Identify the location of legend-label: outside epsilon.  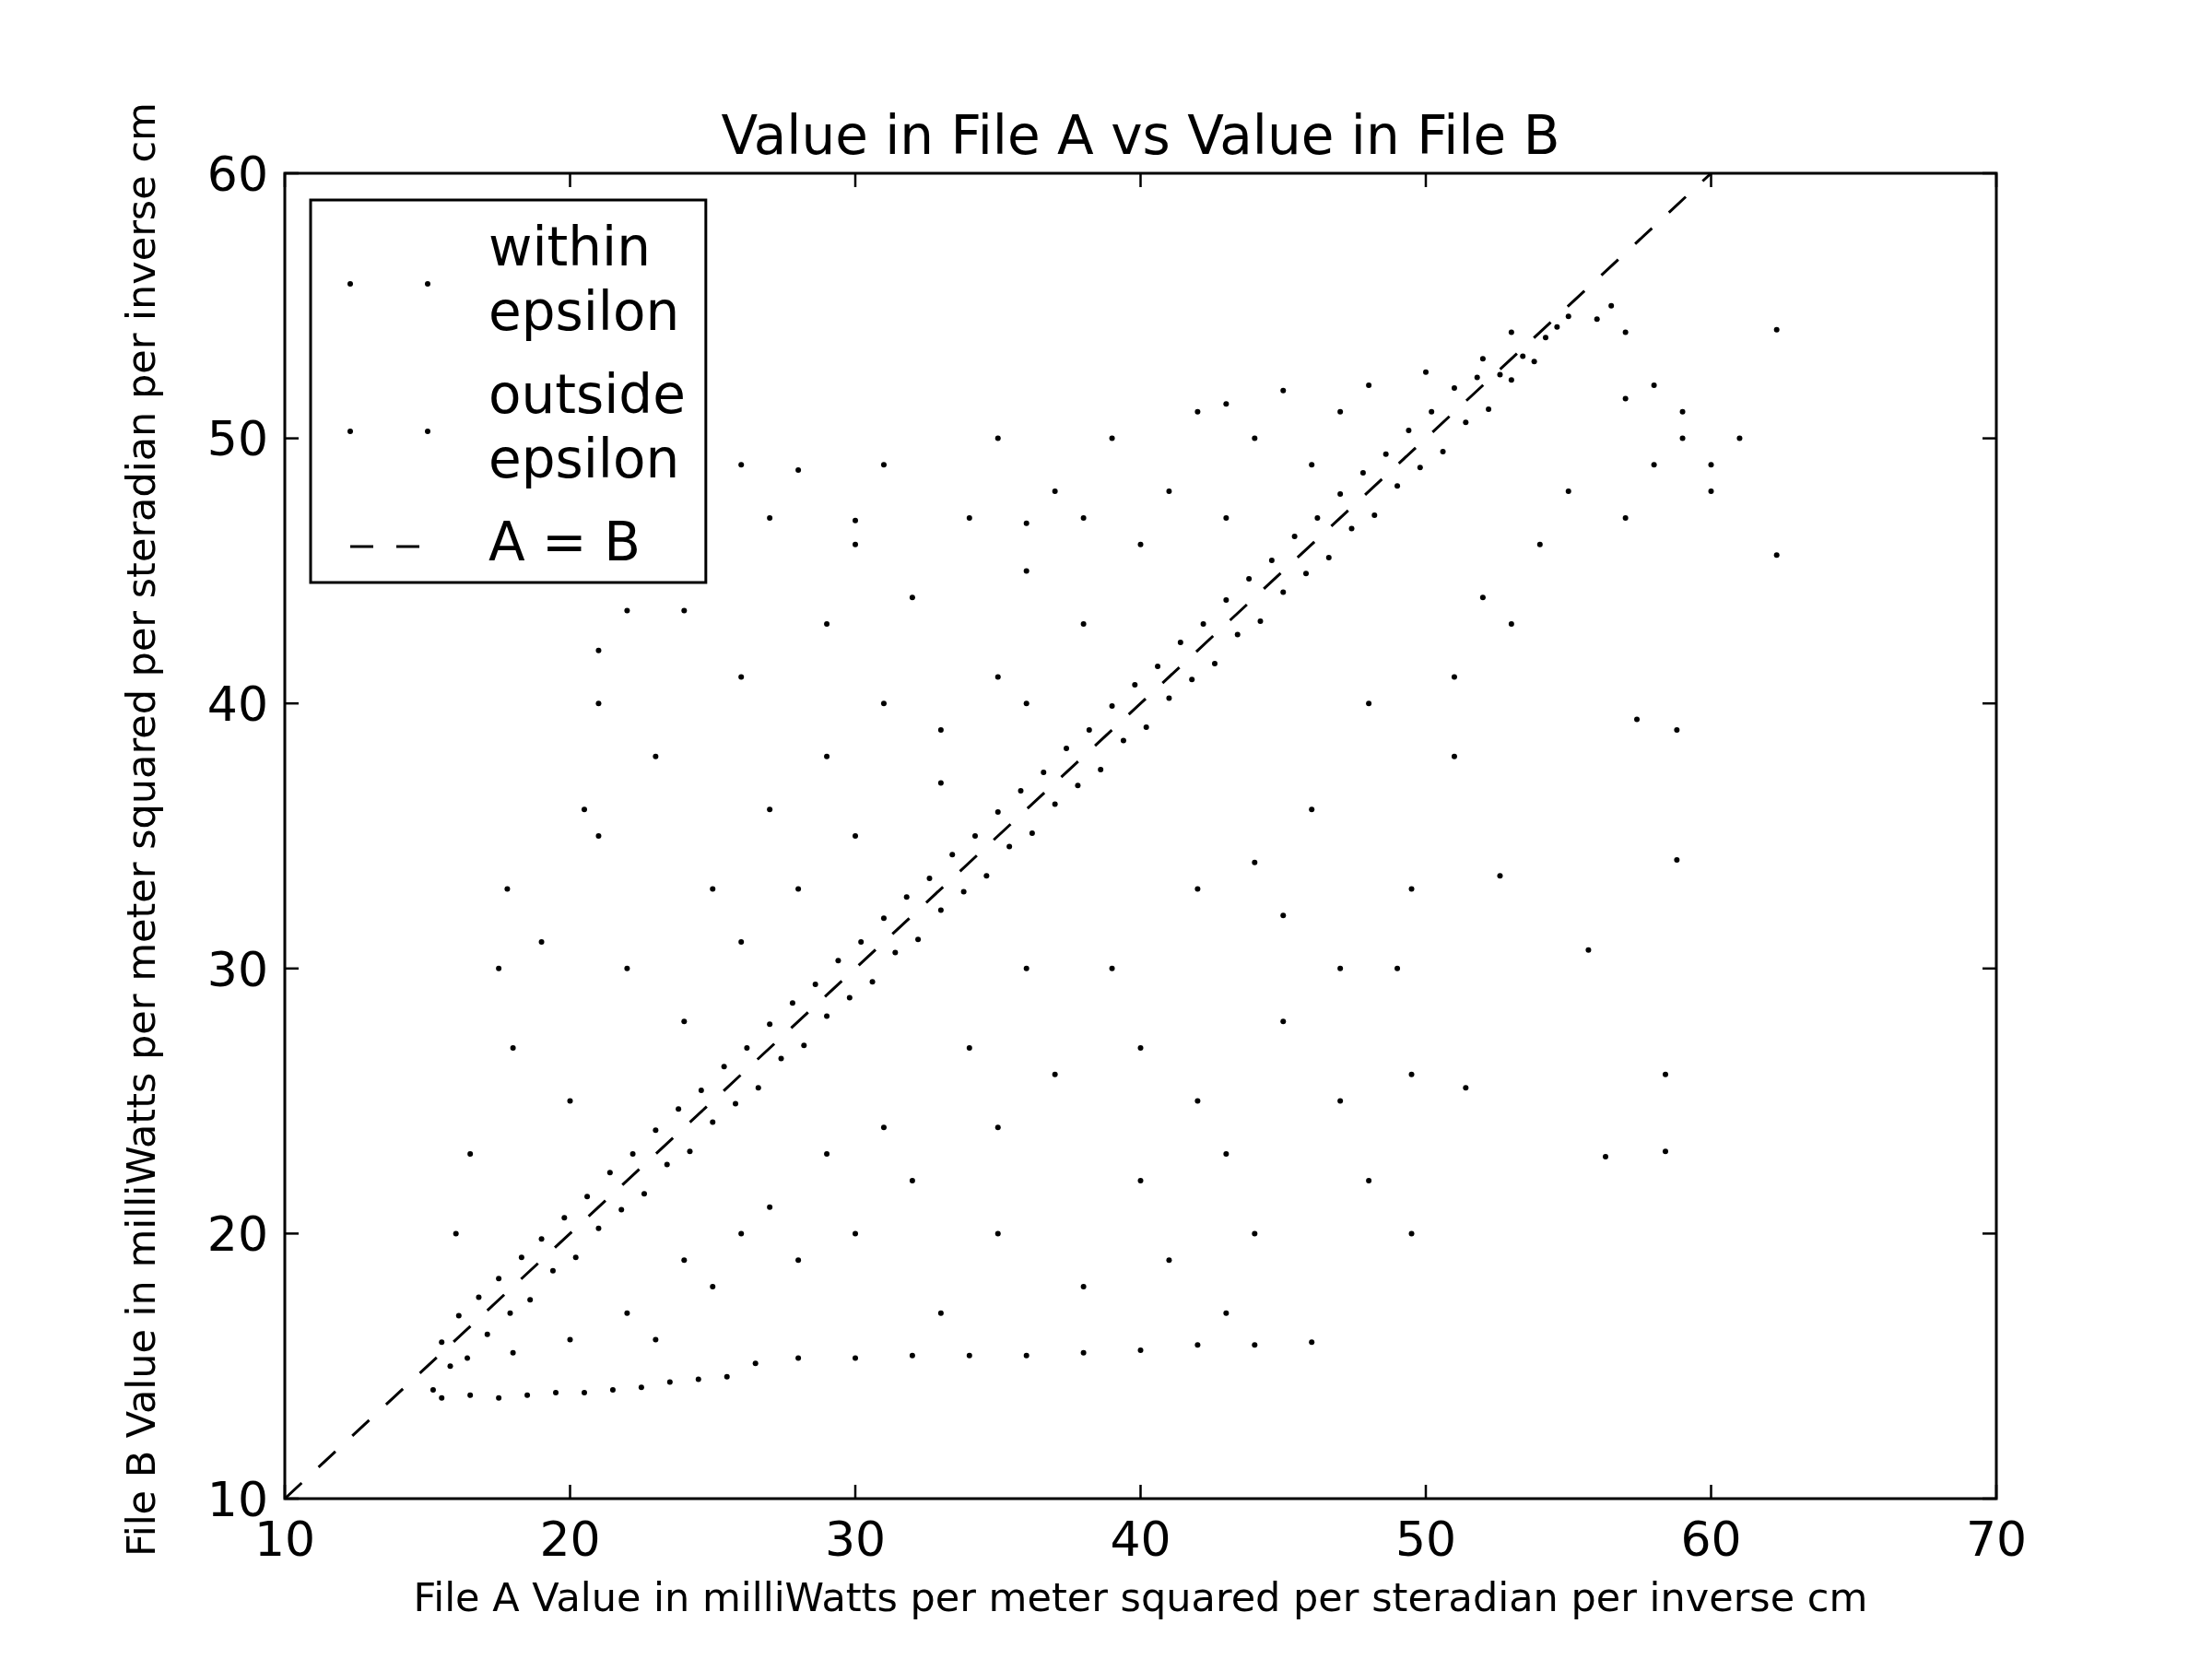
(595, 426).